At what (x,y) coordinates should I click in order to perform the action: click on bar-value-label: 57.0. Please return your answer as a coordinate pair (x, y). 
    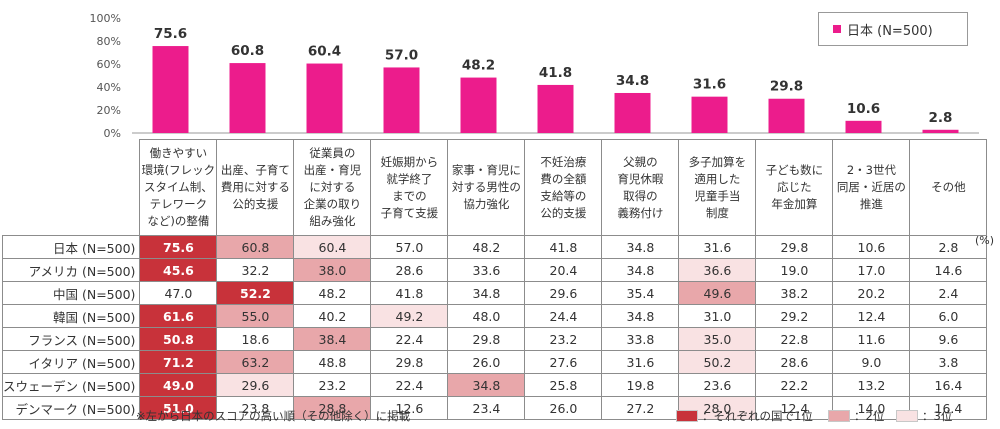
    Looking at the image, I should click on (401, 55).